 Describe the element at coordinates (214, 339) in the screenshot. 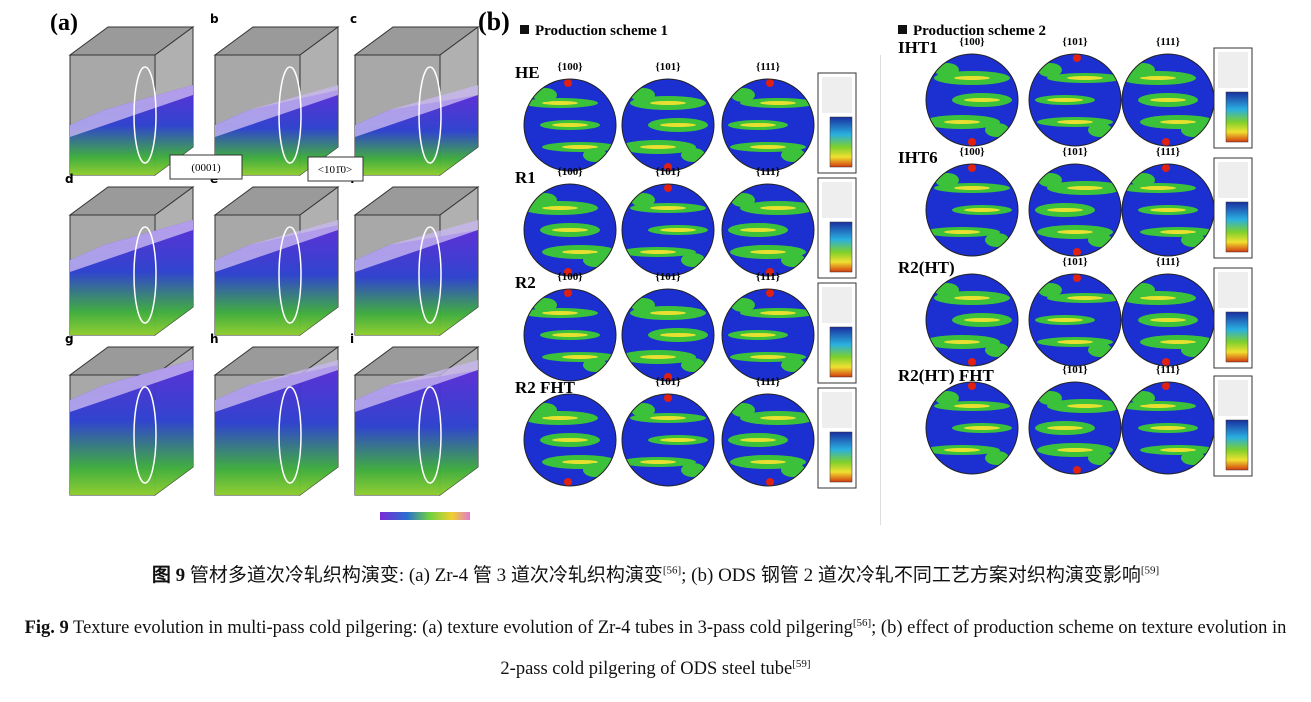

I see `subpanel-label: h` at that location.